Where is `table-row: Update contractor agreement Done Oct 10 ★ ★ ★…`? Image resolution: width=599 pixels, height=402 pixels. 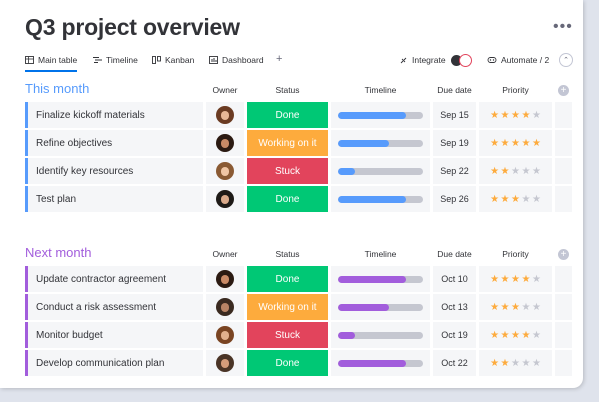
table-row: Update contractor agreement Done Oct 10 ★ ★ ★… is located at coordinates (298, 279).